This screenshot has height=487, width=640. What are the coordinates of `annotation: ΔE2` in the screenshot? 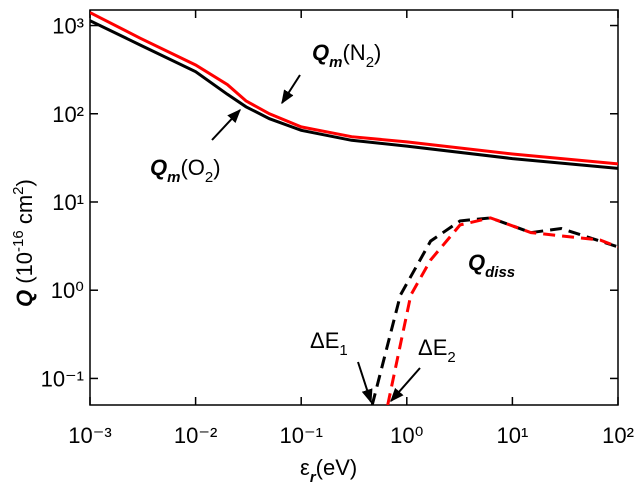 It's located at (437, 350).